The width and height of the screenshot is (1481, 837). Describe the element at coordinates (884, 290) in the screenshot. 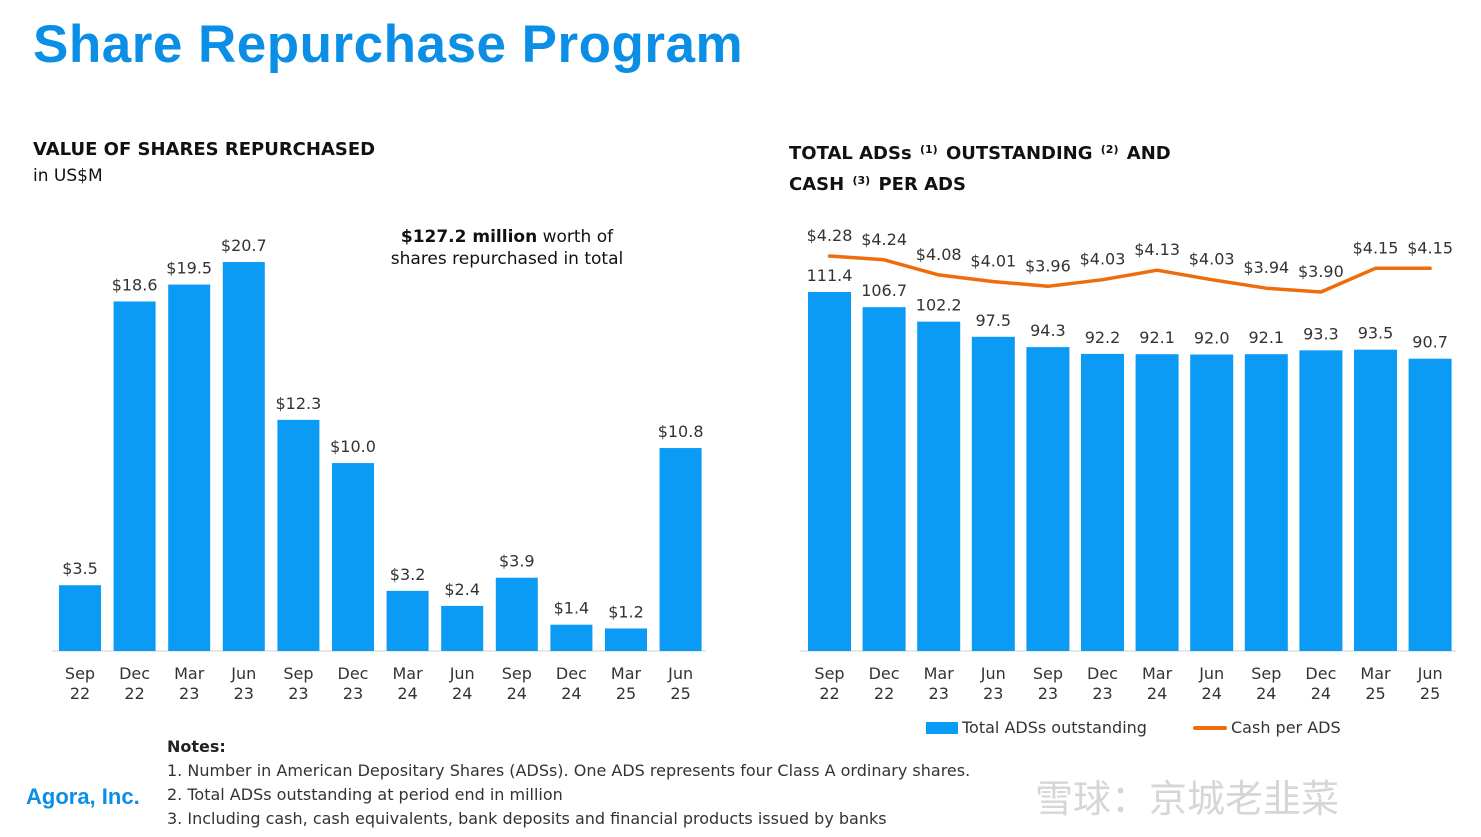

I see `bar-value-label: 106.7` at that location.